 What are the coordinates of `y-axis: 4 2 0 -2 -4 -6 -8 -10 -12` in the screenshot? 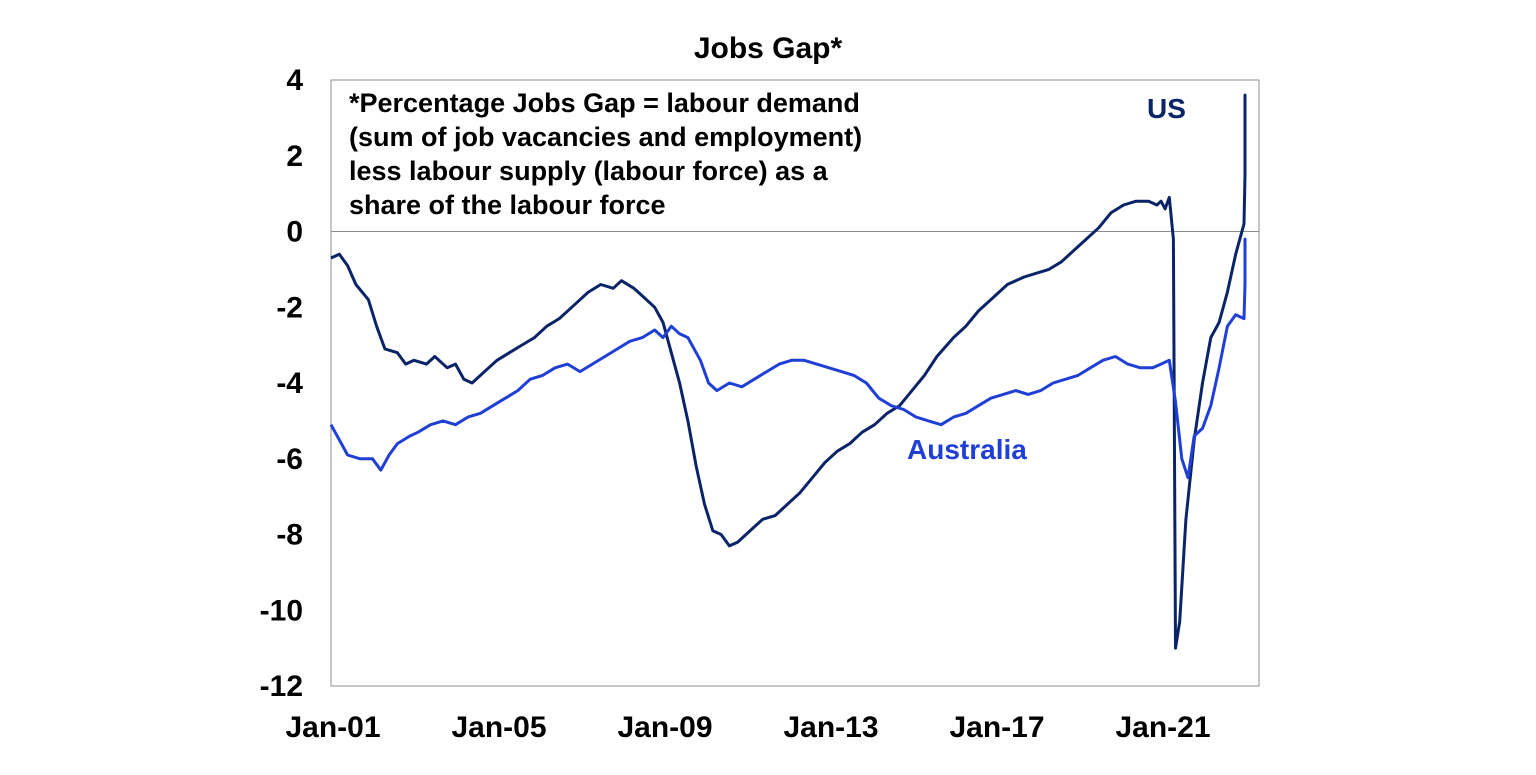 It's located at (282, 383).